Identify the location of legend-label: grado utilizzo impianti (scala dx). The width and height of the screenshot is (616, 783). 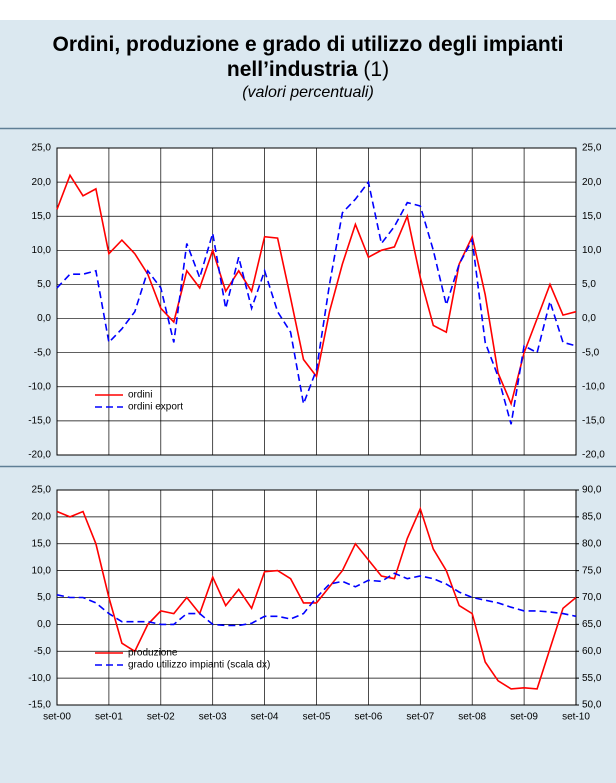
(199, 665).